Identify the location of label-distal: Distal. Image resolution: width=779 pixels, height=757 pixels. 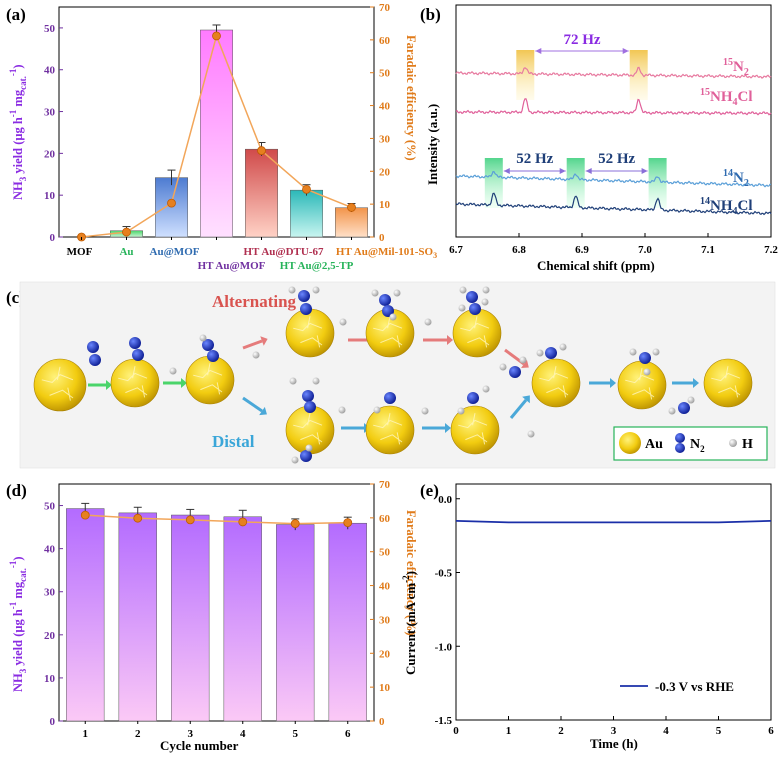
(233, 441).